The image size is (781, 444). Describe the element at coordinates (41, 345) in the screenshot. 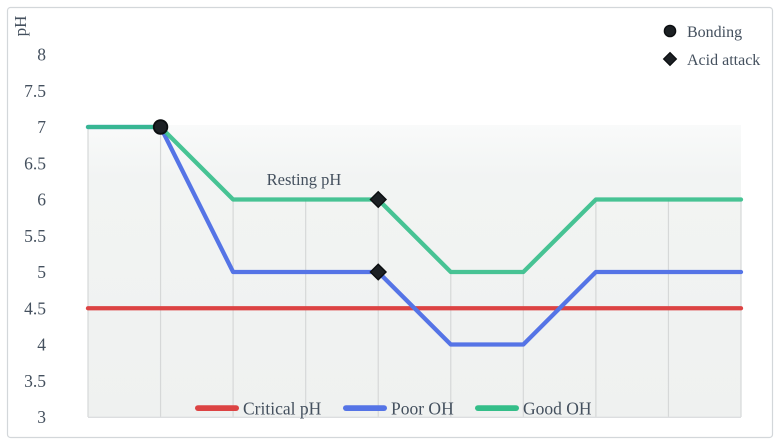

I see `y-tick-label: 4` at that location.